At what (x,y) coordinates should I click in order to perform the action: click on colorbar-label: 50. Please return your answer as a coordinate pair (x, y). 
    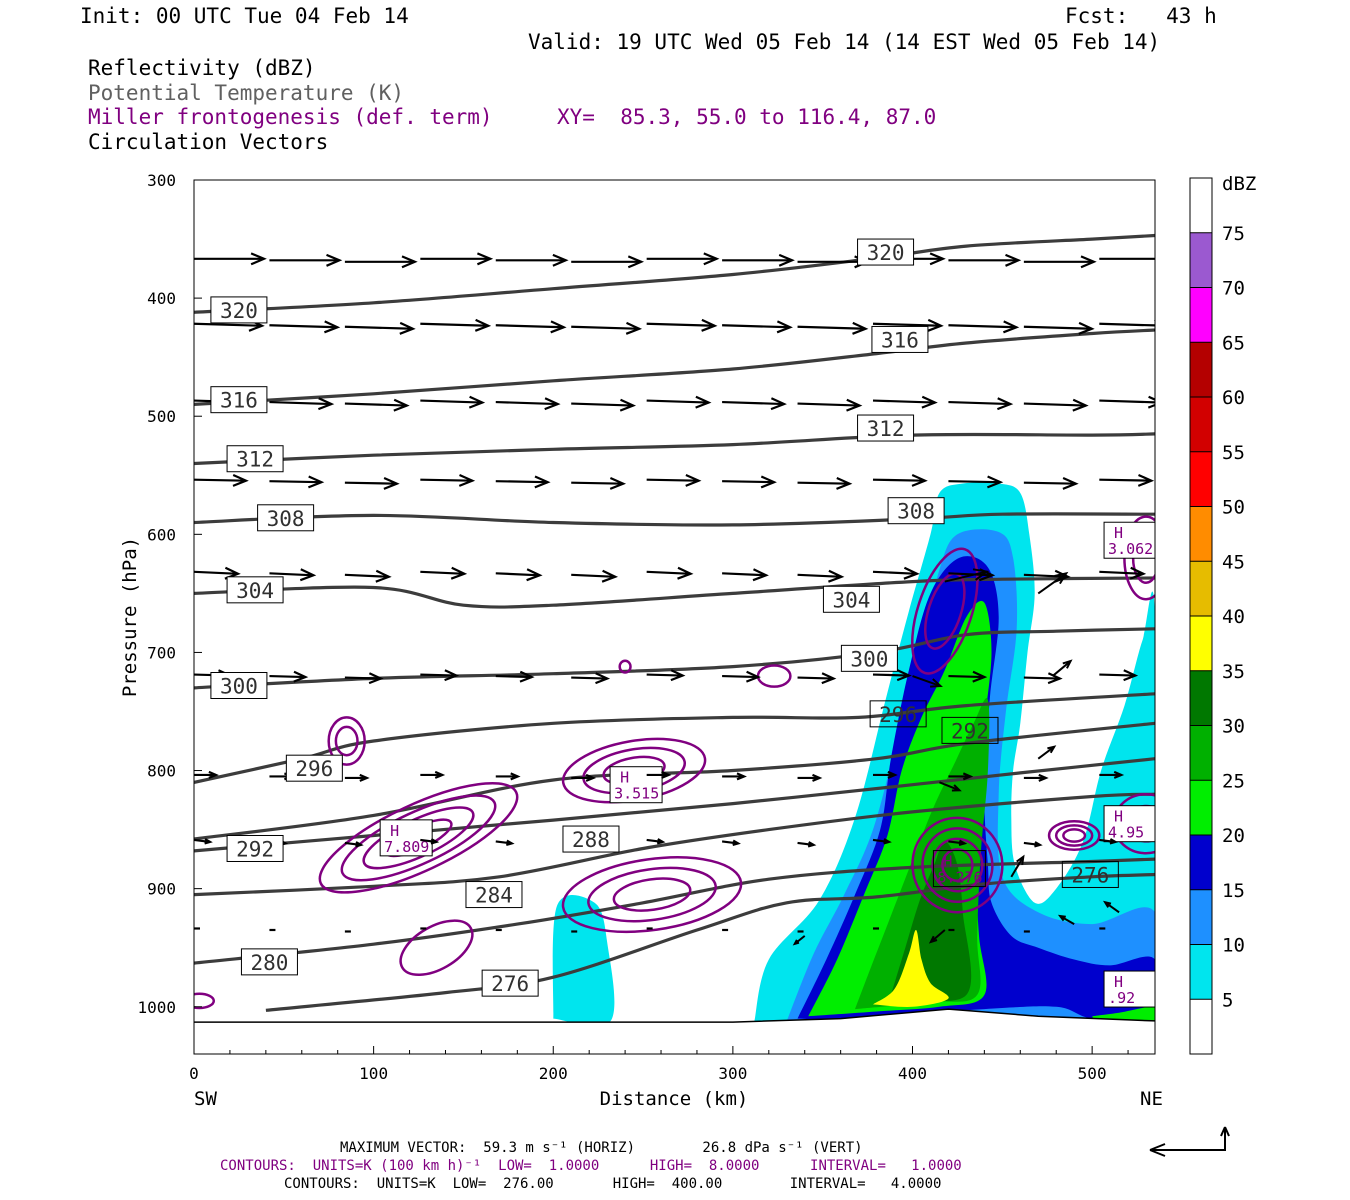
    Looking at the image, I should click on (1233, 508).